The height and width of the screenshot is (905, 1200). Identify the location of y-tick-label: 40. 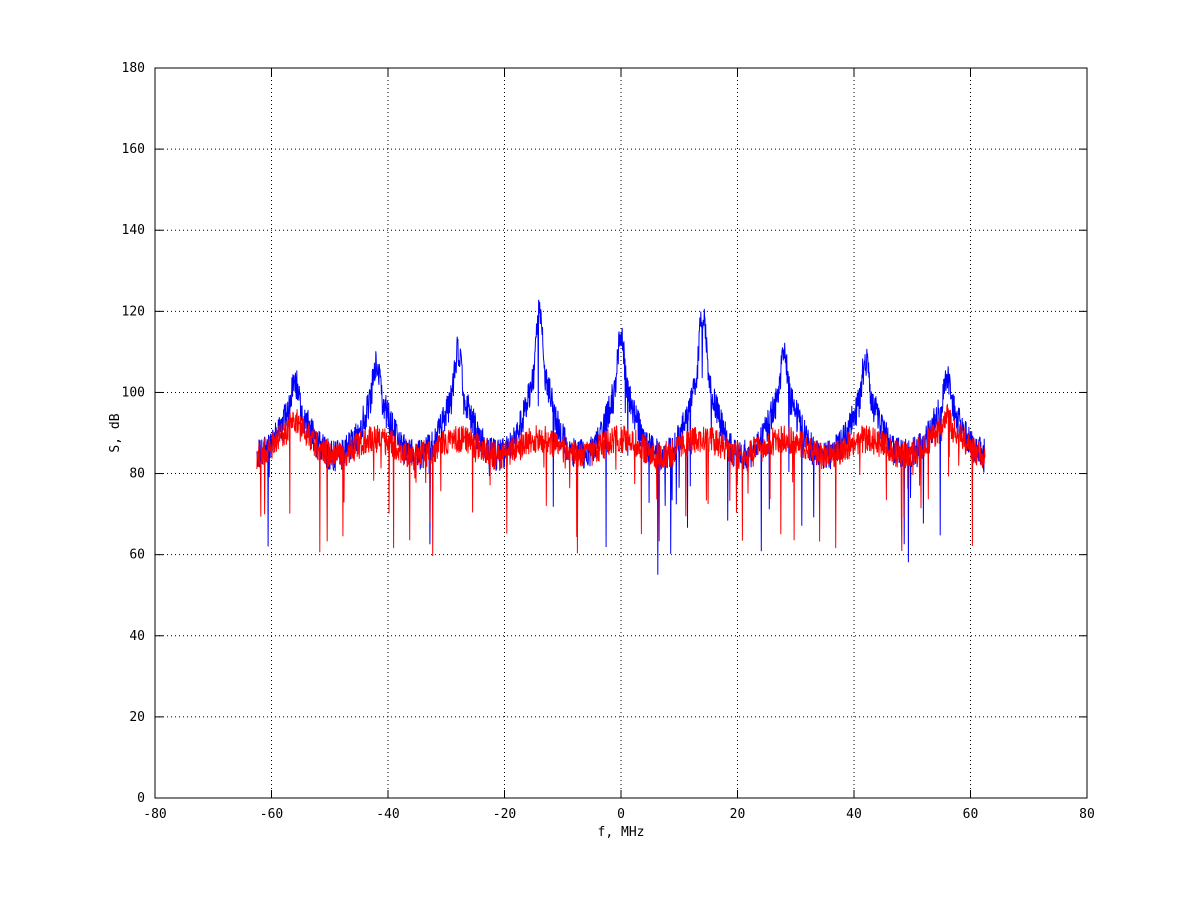
(137, 636).